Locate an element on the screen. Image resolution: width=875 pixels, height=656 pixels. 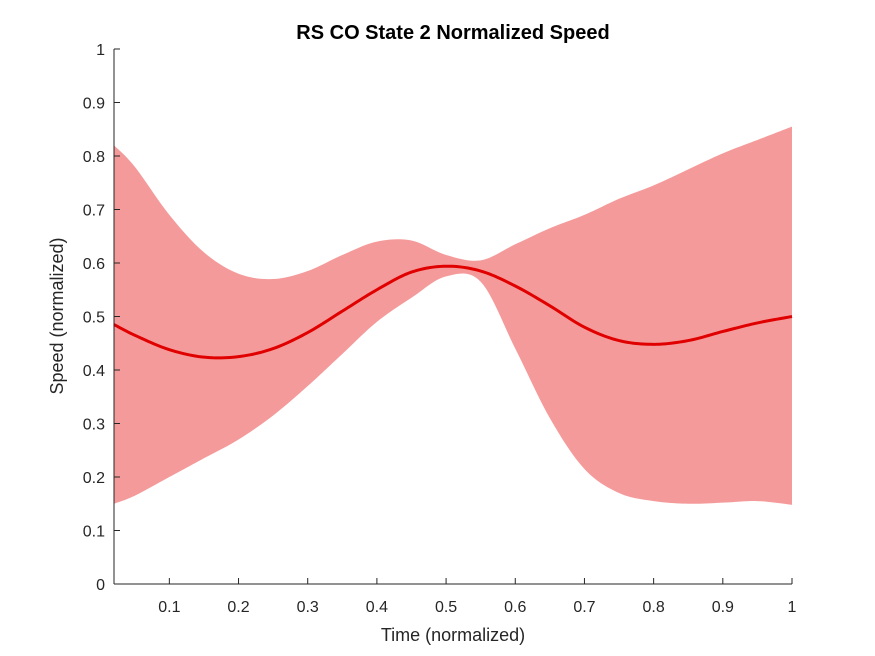
y-tick-label: 0.7 is located at coordinates (94, 211).